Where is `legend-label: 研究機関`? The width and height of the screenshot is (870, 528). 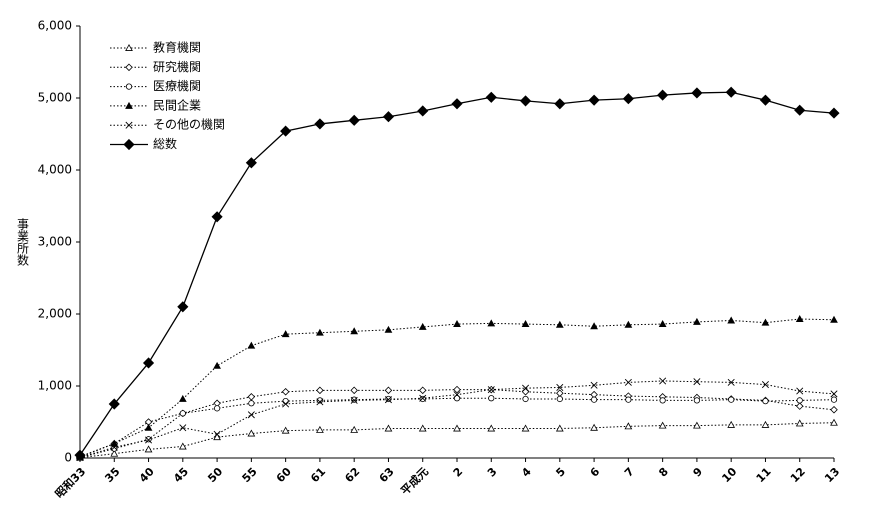 legend-label: 研究機関 is located at coordinates (177, 66).